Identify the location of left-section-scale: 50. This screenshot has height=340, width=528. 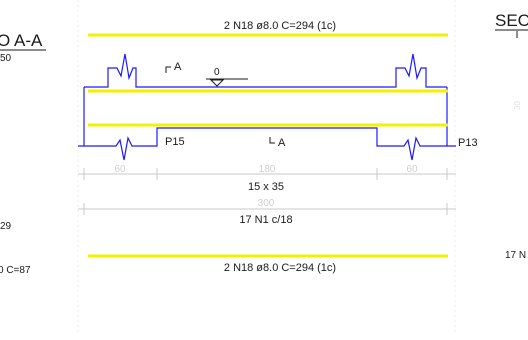
(6, 58).